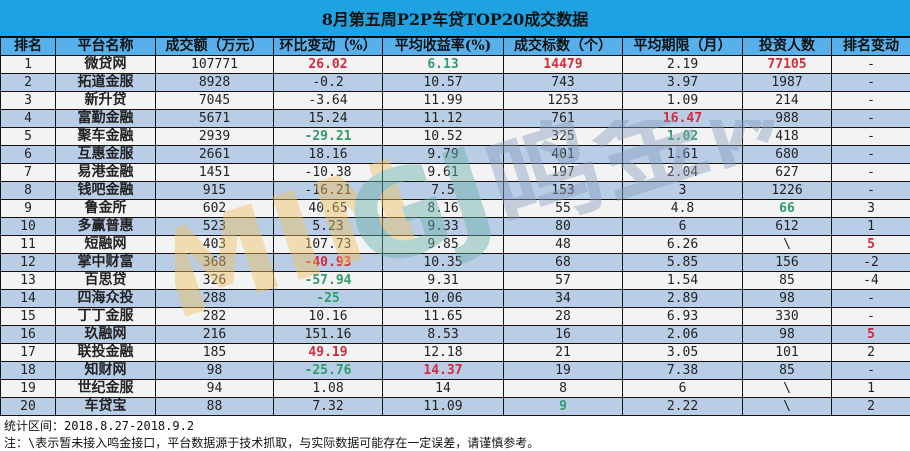 Image resolution: width=910 pixels, height=451 pixels. I want to click on cell-change-pct: 10.16, so click(328, 316).